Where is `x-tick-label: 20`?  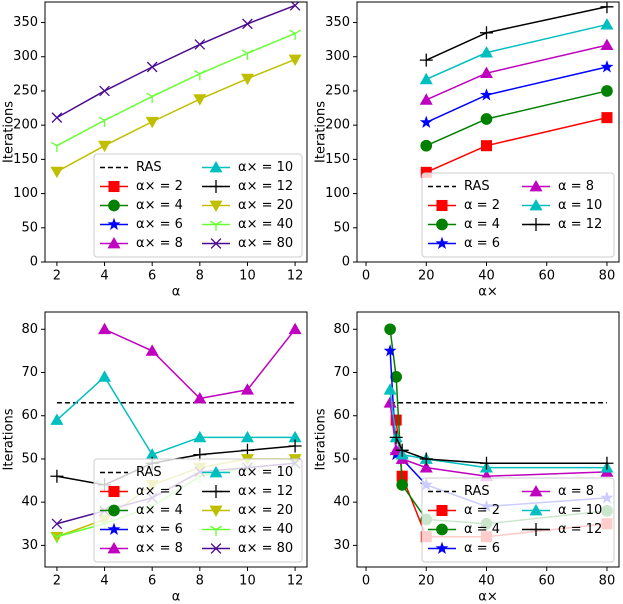
x-tick-label: 20 is located at coordinates (426, 581).